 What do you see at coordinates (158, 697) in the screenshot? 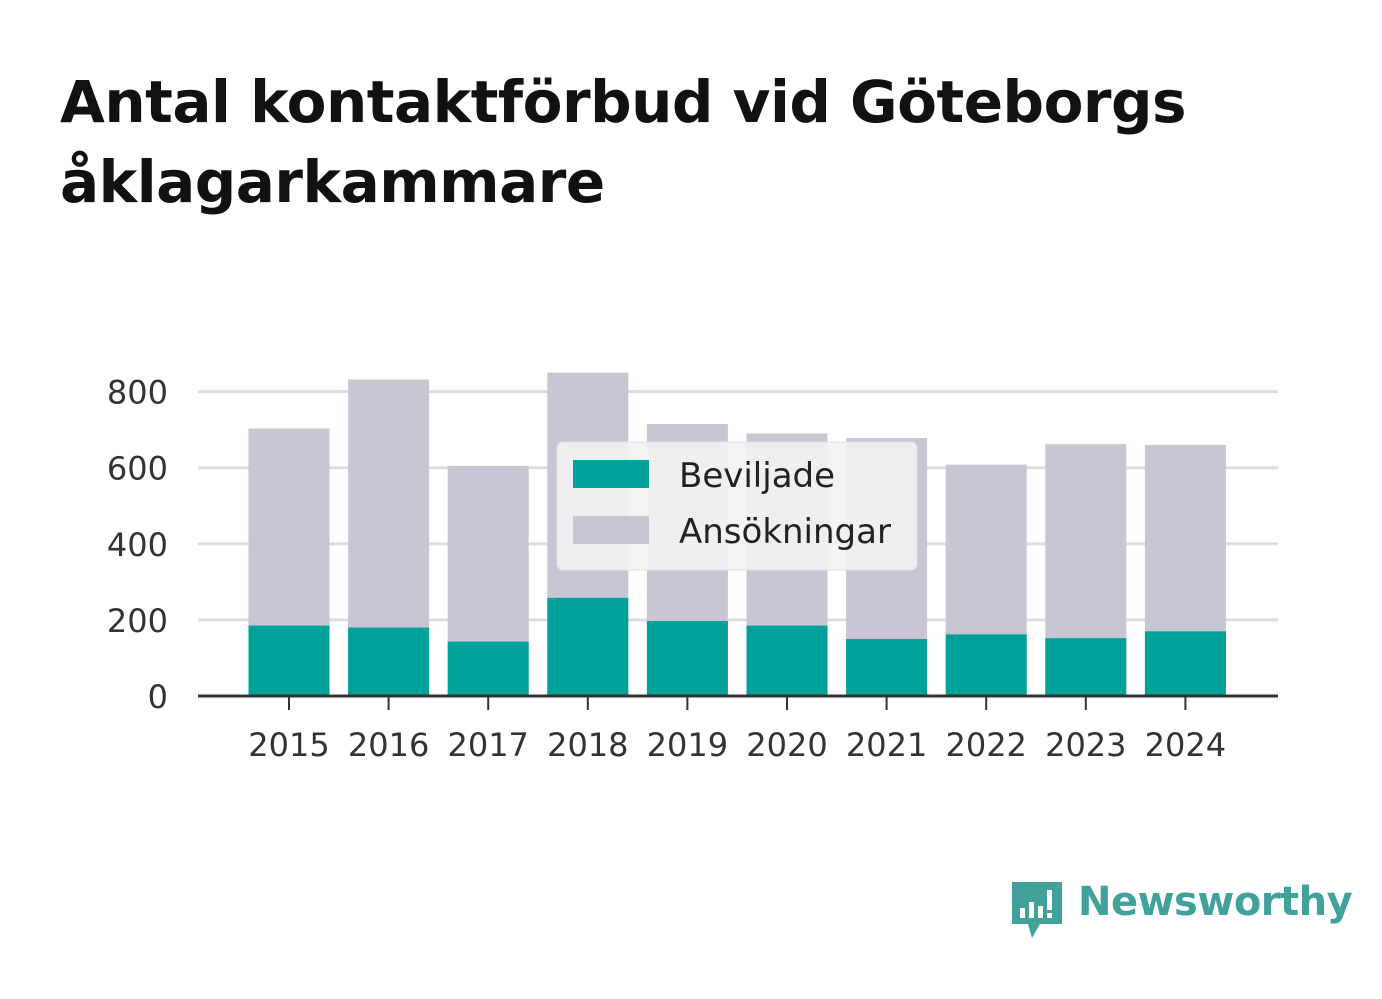
I see `y-tick-label: 0` at bounding box center [158, 697].